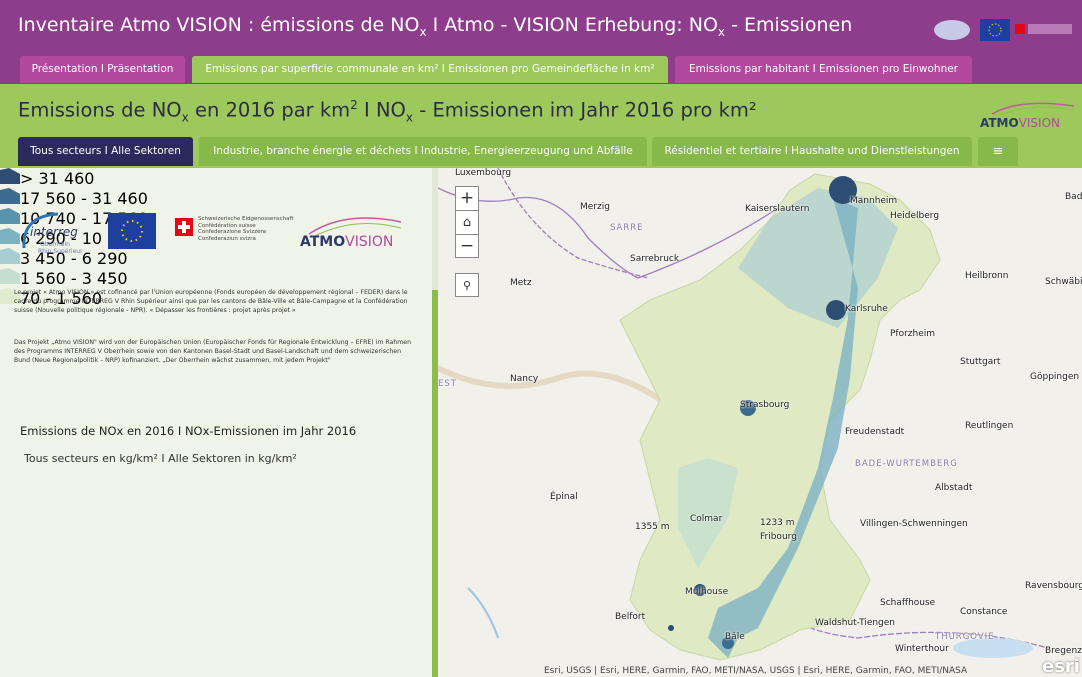  What do you see at coordinates (347, 242) in the screenshot?
I see `atmovision-logo: ATMOVISION` at bounding box center [347, 242].